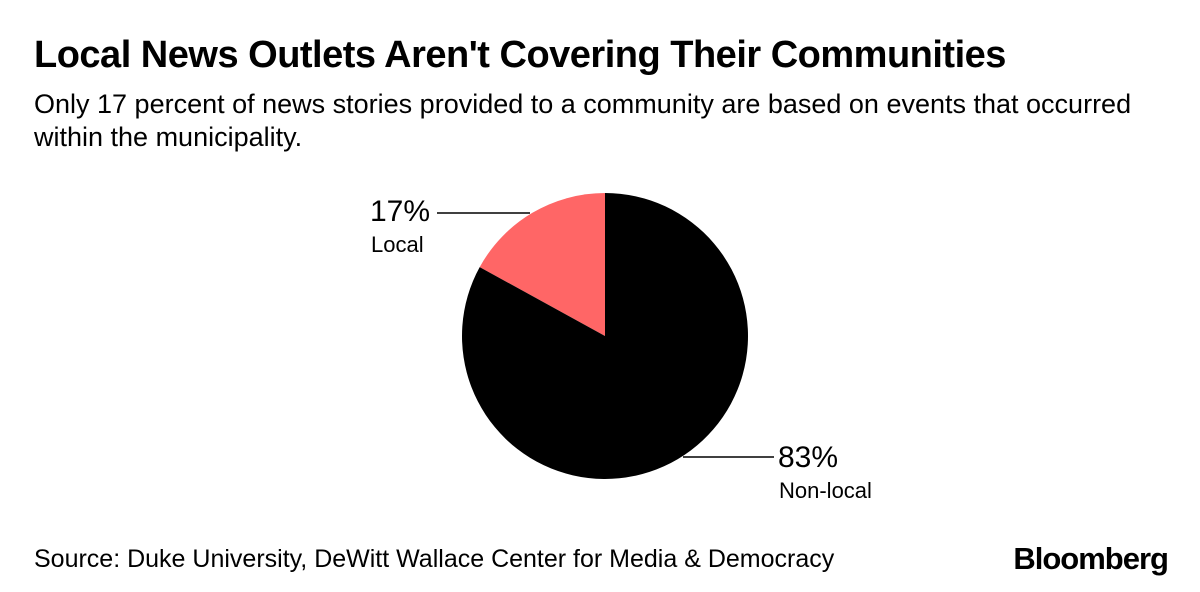 This screenshot has height=592, width=1200. What do you see at coordinates (400, 211) in the screenshot?
I see `data-label-local-pct: 17%` at bounding box center [400, 211].